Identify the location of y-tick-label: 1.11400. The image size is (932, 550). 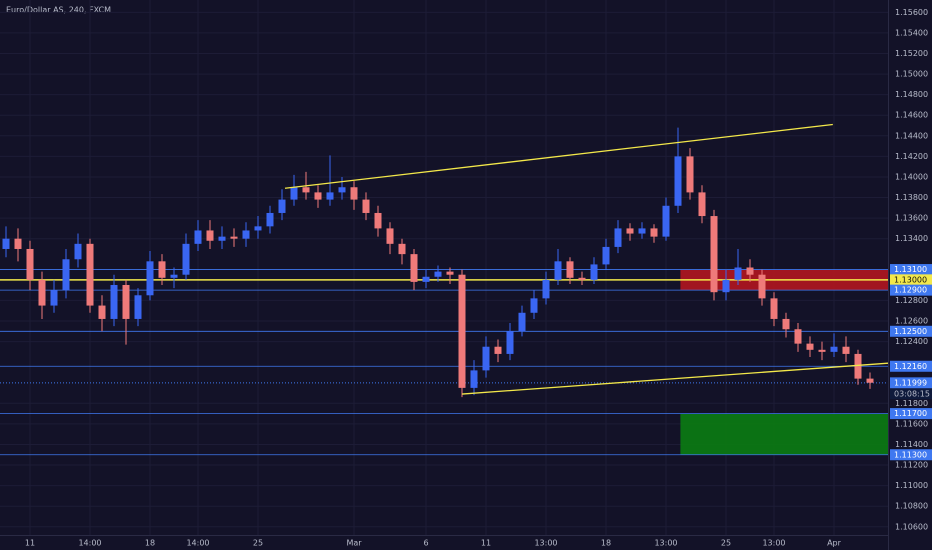
(911, 444).